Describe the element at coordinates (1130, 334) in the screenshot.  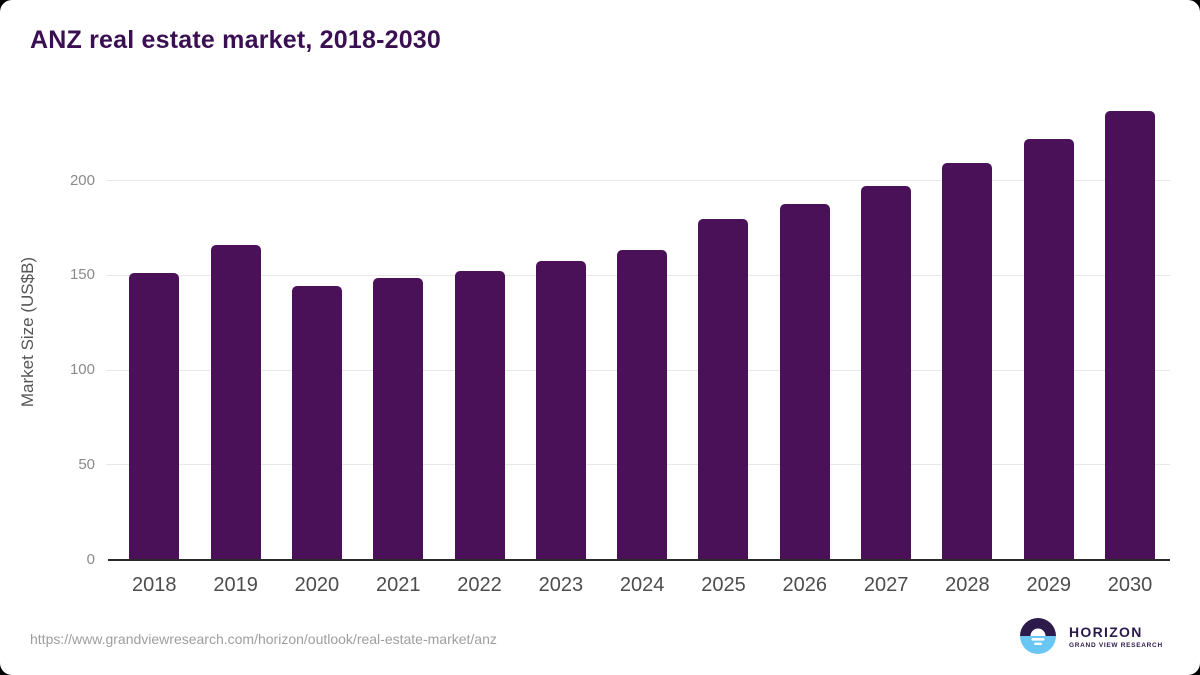
I see `bar-2030` at that location.